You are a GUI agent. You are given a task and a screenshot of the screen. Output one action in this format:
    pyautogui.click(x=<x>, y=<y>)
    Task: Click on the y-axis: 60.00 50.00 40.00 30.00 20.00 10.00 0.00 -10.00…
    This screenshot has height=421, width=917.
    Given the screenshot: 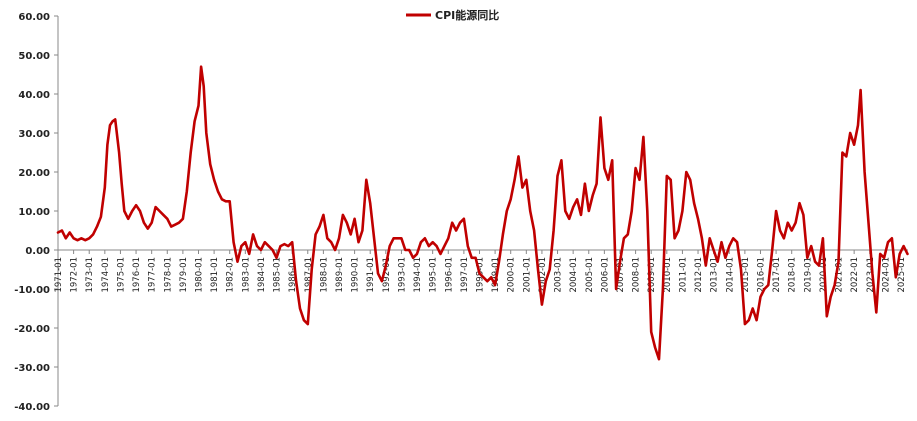 What is the action you would take?
    pyautogui.click(x=36, y=212)
    